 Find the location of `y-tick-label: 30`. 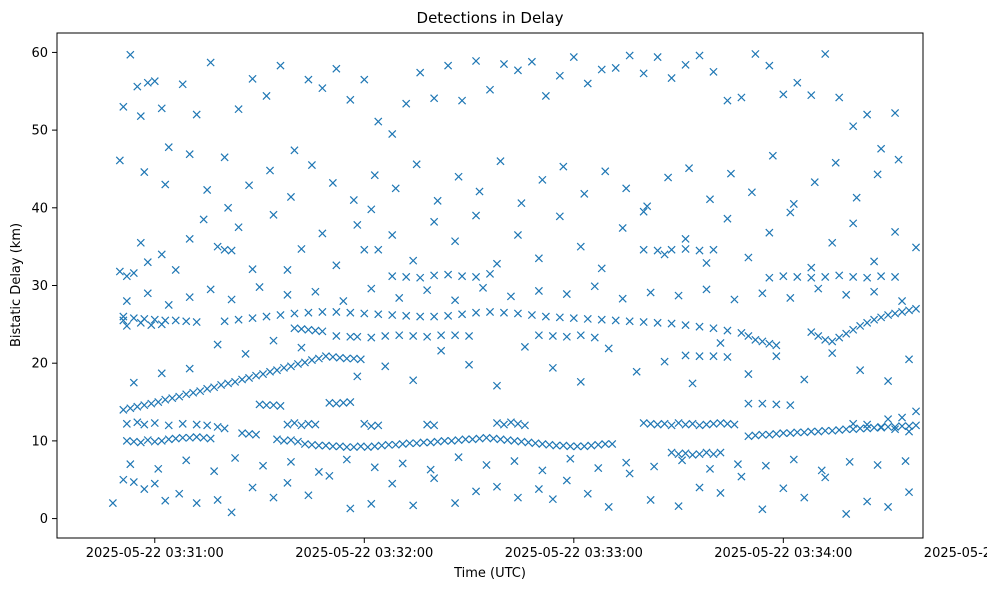

y-tick-label: 30 is located at coordinates (39, 286).